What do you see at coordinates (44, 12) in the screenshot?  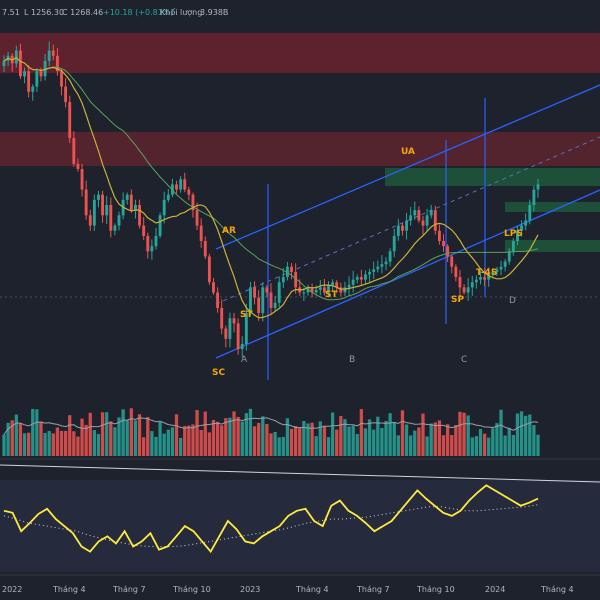 I see `header-low: L 1256.30` at bounding box center [44, 12].